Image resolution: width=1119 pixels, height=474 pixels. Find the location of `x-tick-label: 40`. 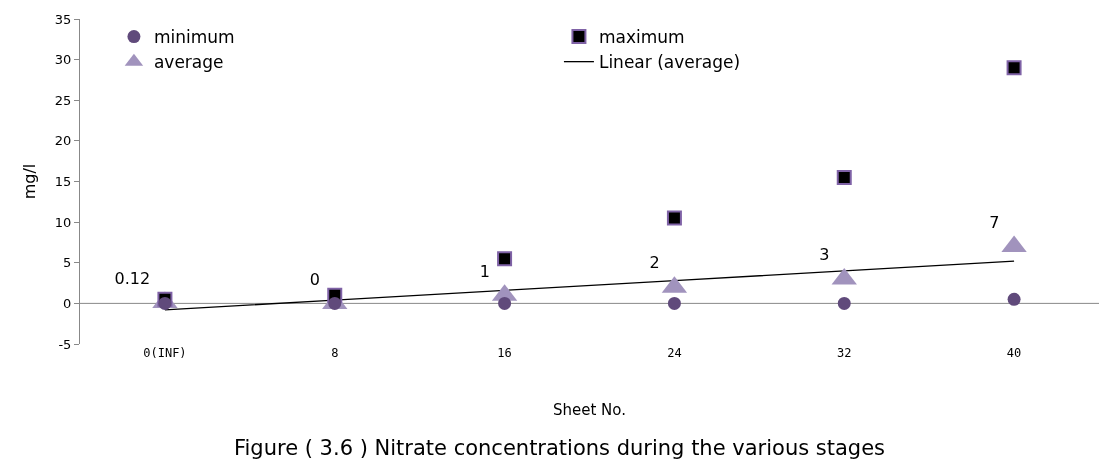

x-tick-label: 40 is located at coordinates (1014, 353).